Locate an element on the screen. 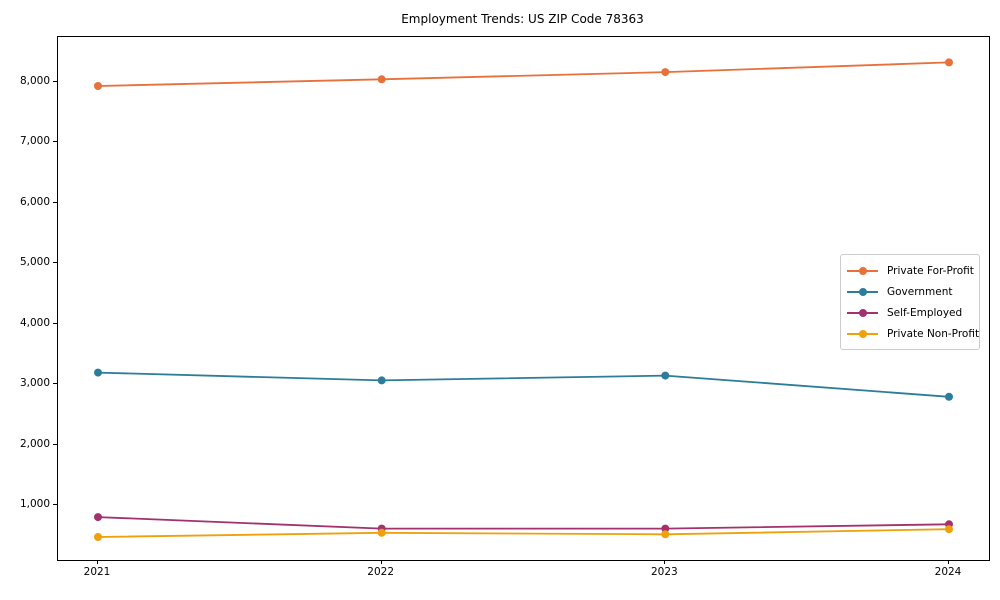 This screenshot has height=600, width=1000. x-tick-label: 2022 is located at coordinates (381, 572).